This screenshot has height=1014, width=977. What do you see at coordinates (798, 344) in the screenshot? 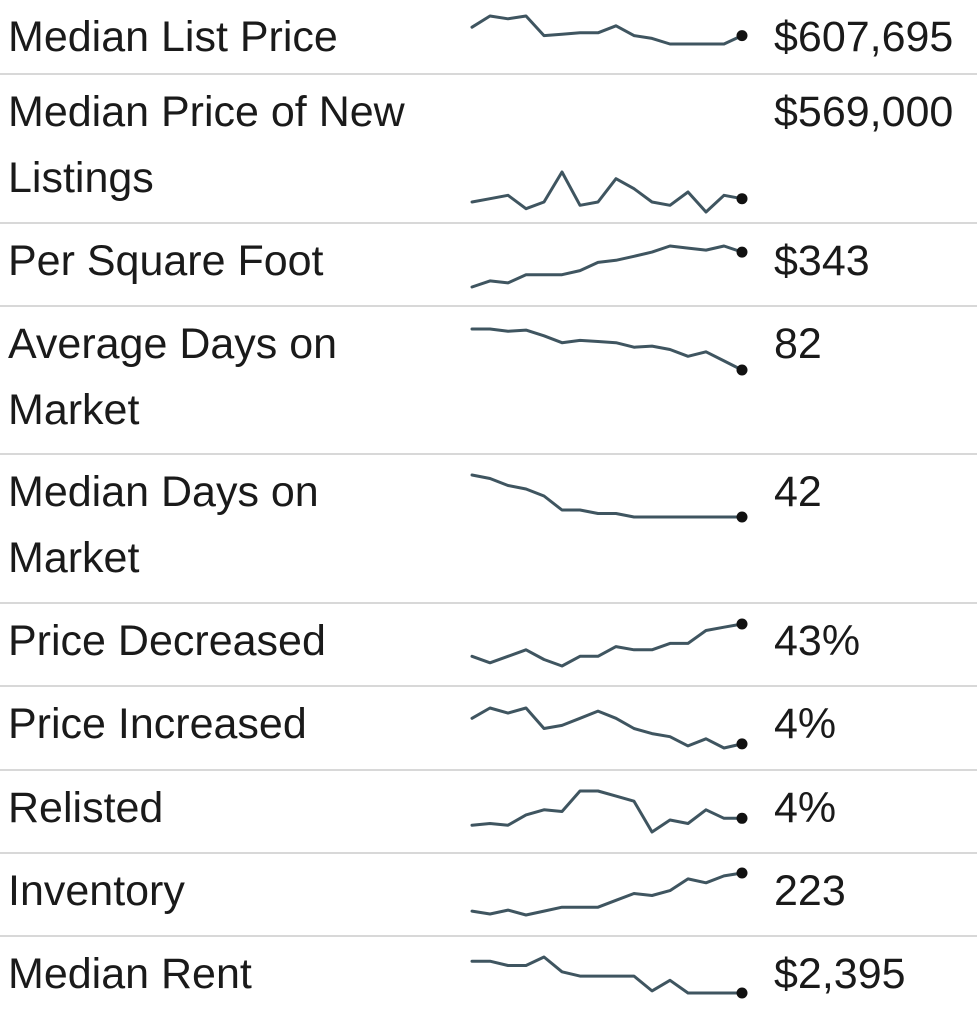
I see `metric-value: 82` at bounding box center [798, 344].